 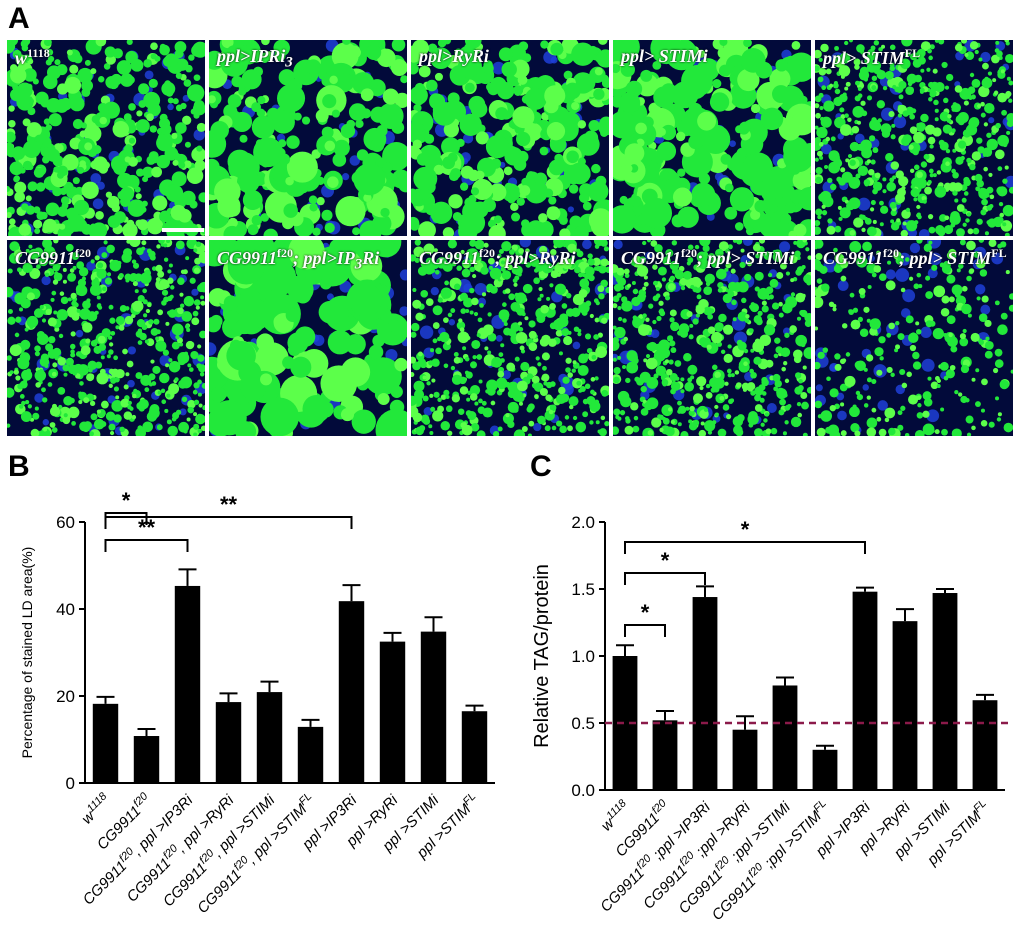 I want to click on panel-label-a: A, so click(x=19, y=18).